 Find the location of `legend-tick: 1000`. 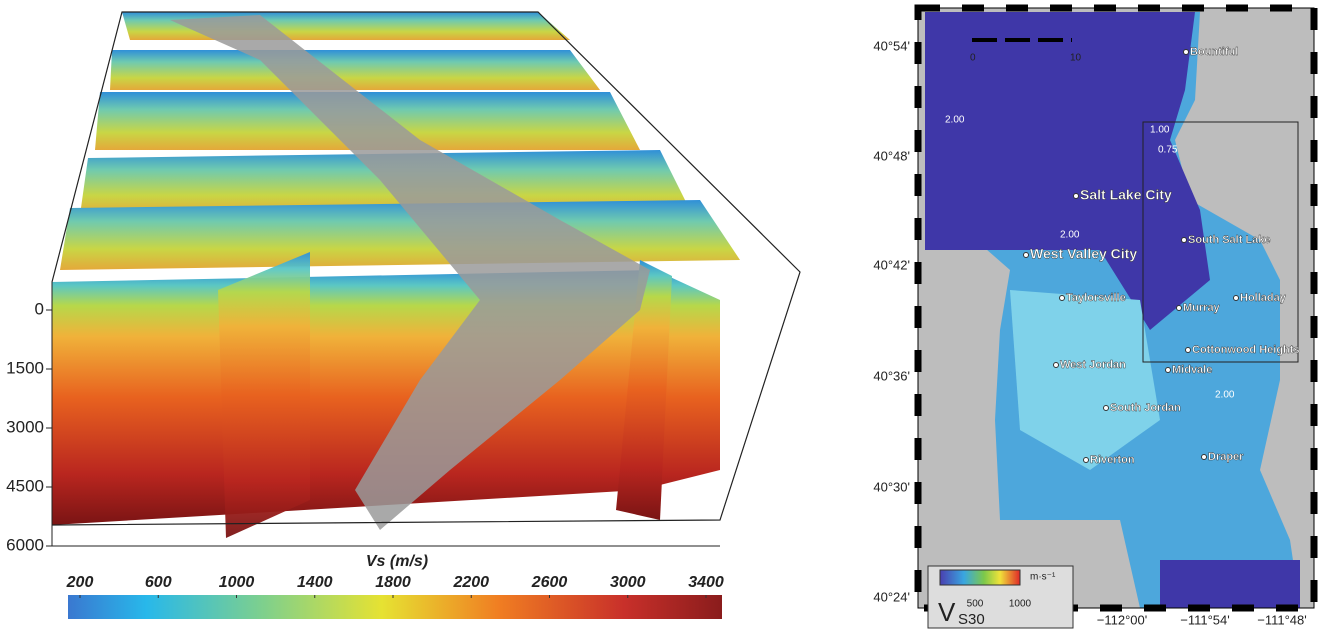

legend-tick: 1000 is located at coordinates (1020, 604).